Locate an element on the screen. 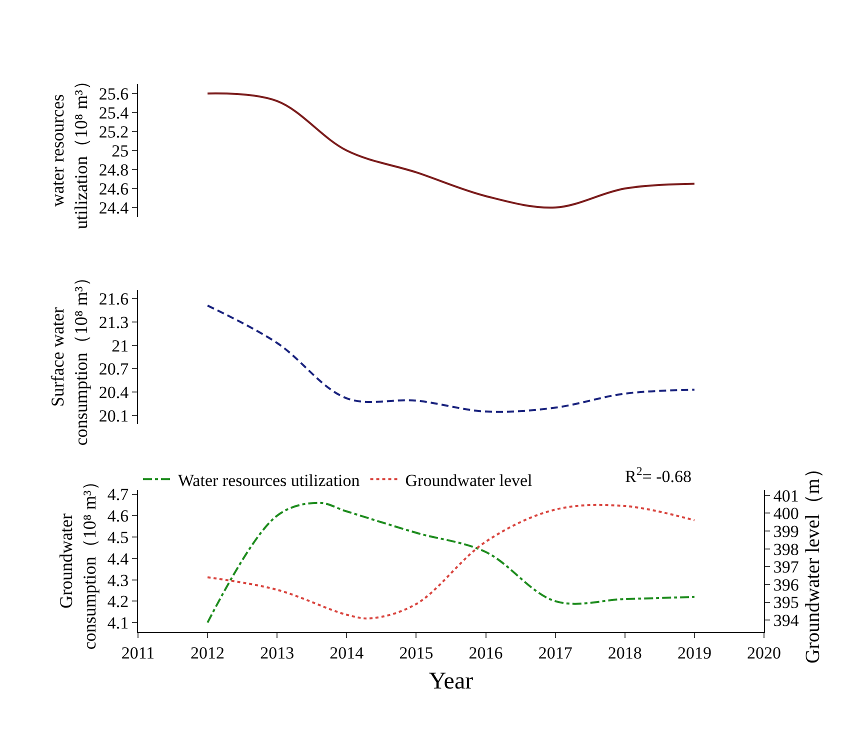  y-tick-label: 24.6 is located at coordinates (113, 188).